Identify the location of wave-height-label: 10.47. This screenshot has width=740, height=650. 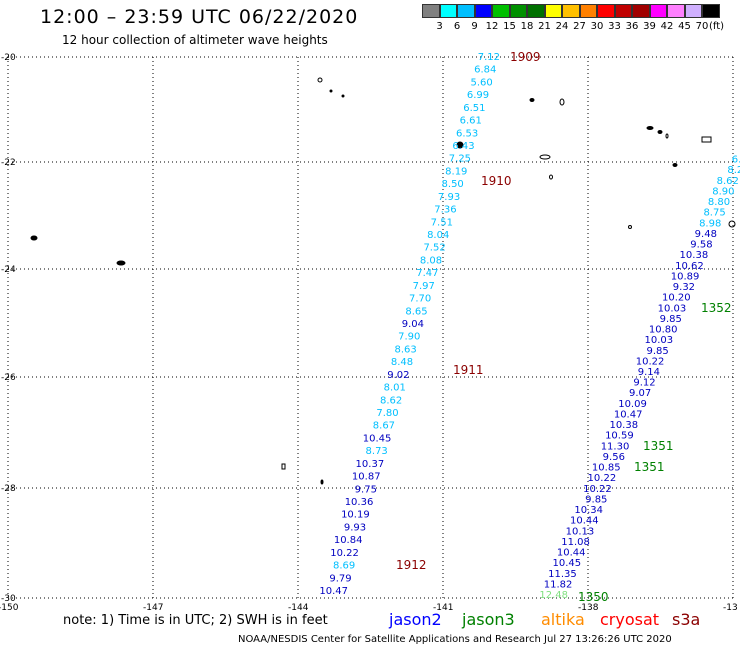
(333, 591).